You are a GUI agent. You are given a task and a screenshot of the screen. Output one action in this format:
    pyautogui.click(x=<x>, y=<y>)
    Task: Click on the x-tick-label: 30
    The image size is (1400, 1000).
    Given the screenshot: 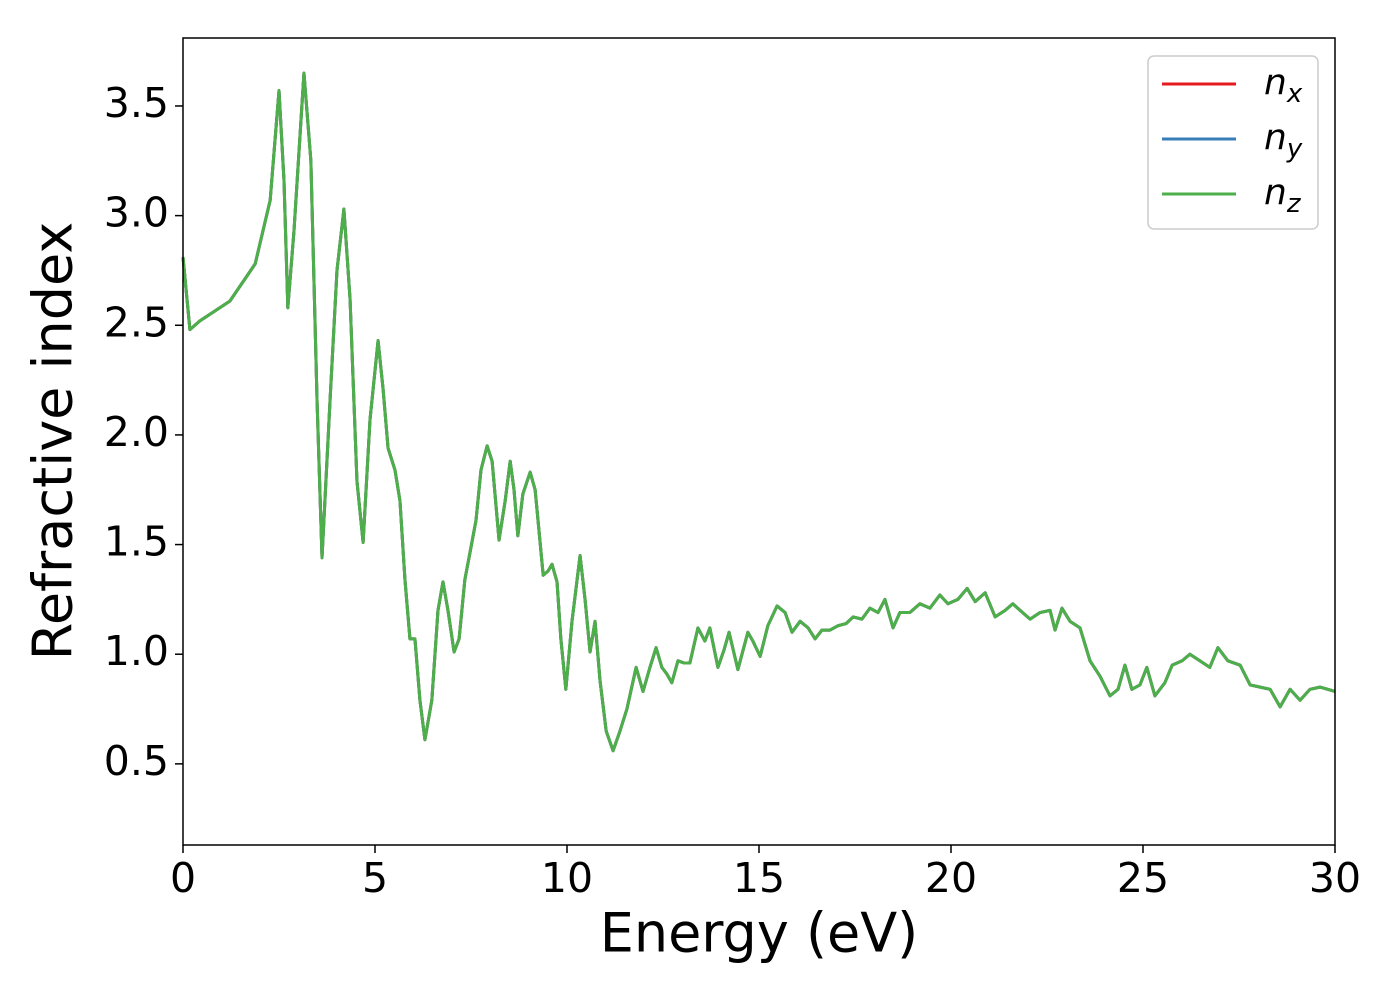 What is the action you would take?
    pyautogui.click(x=1335, y=878)
    